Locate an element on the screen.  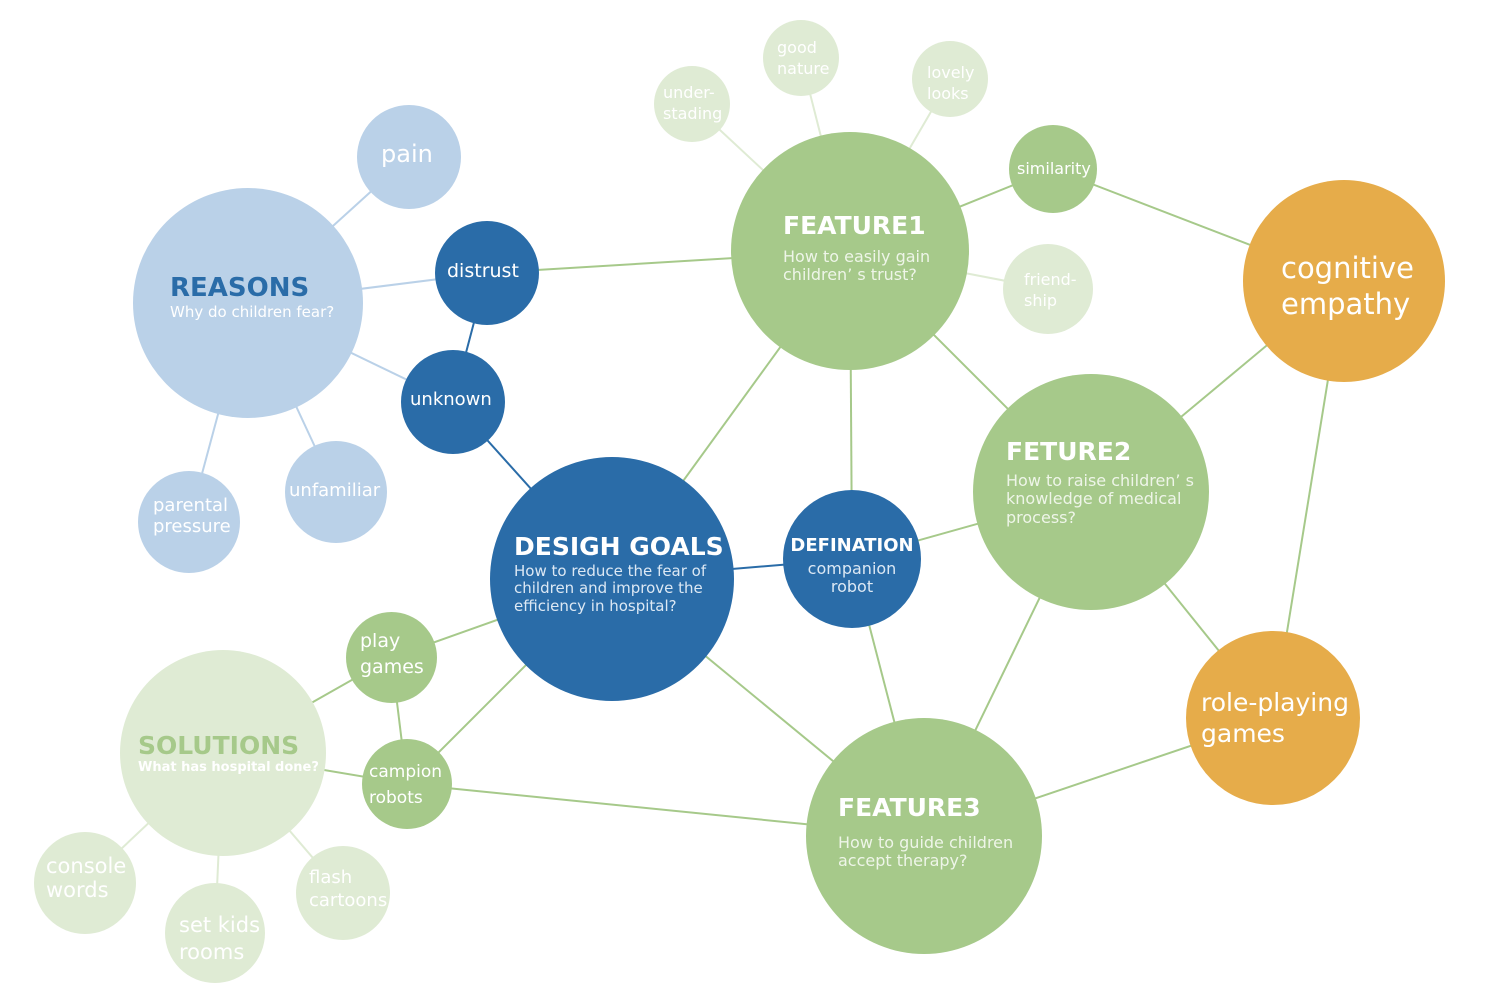
set-kids-rooms-label: set kids rooms is located at coordinates (220, 939).